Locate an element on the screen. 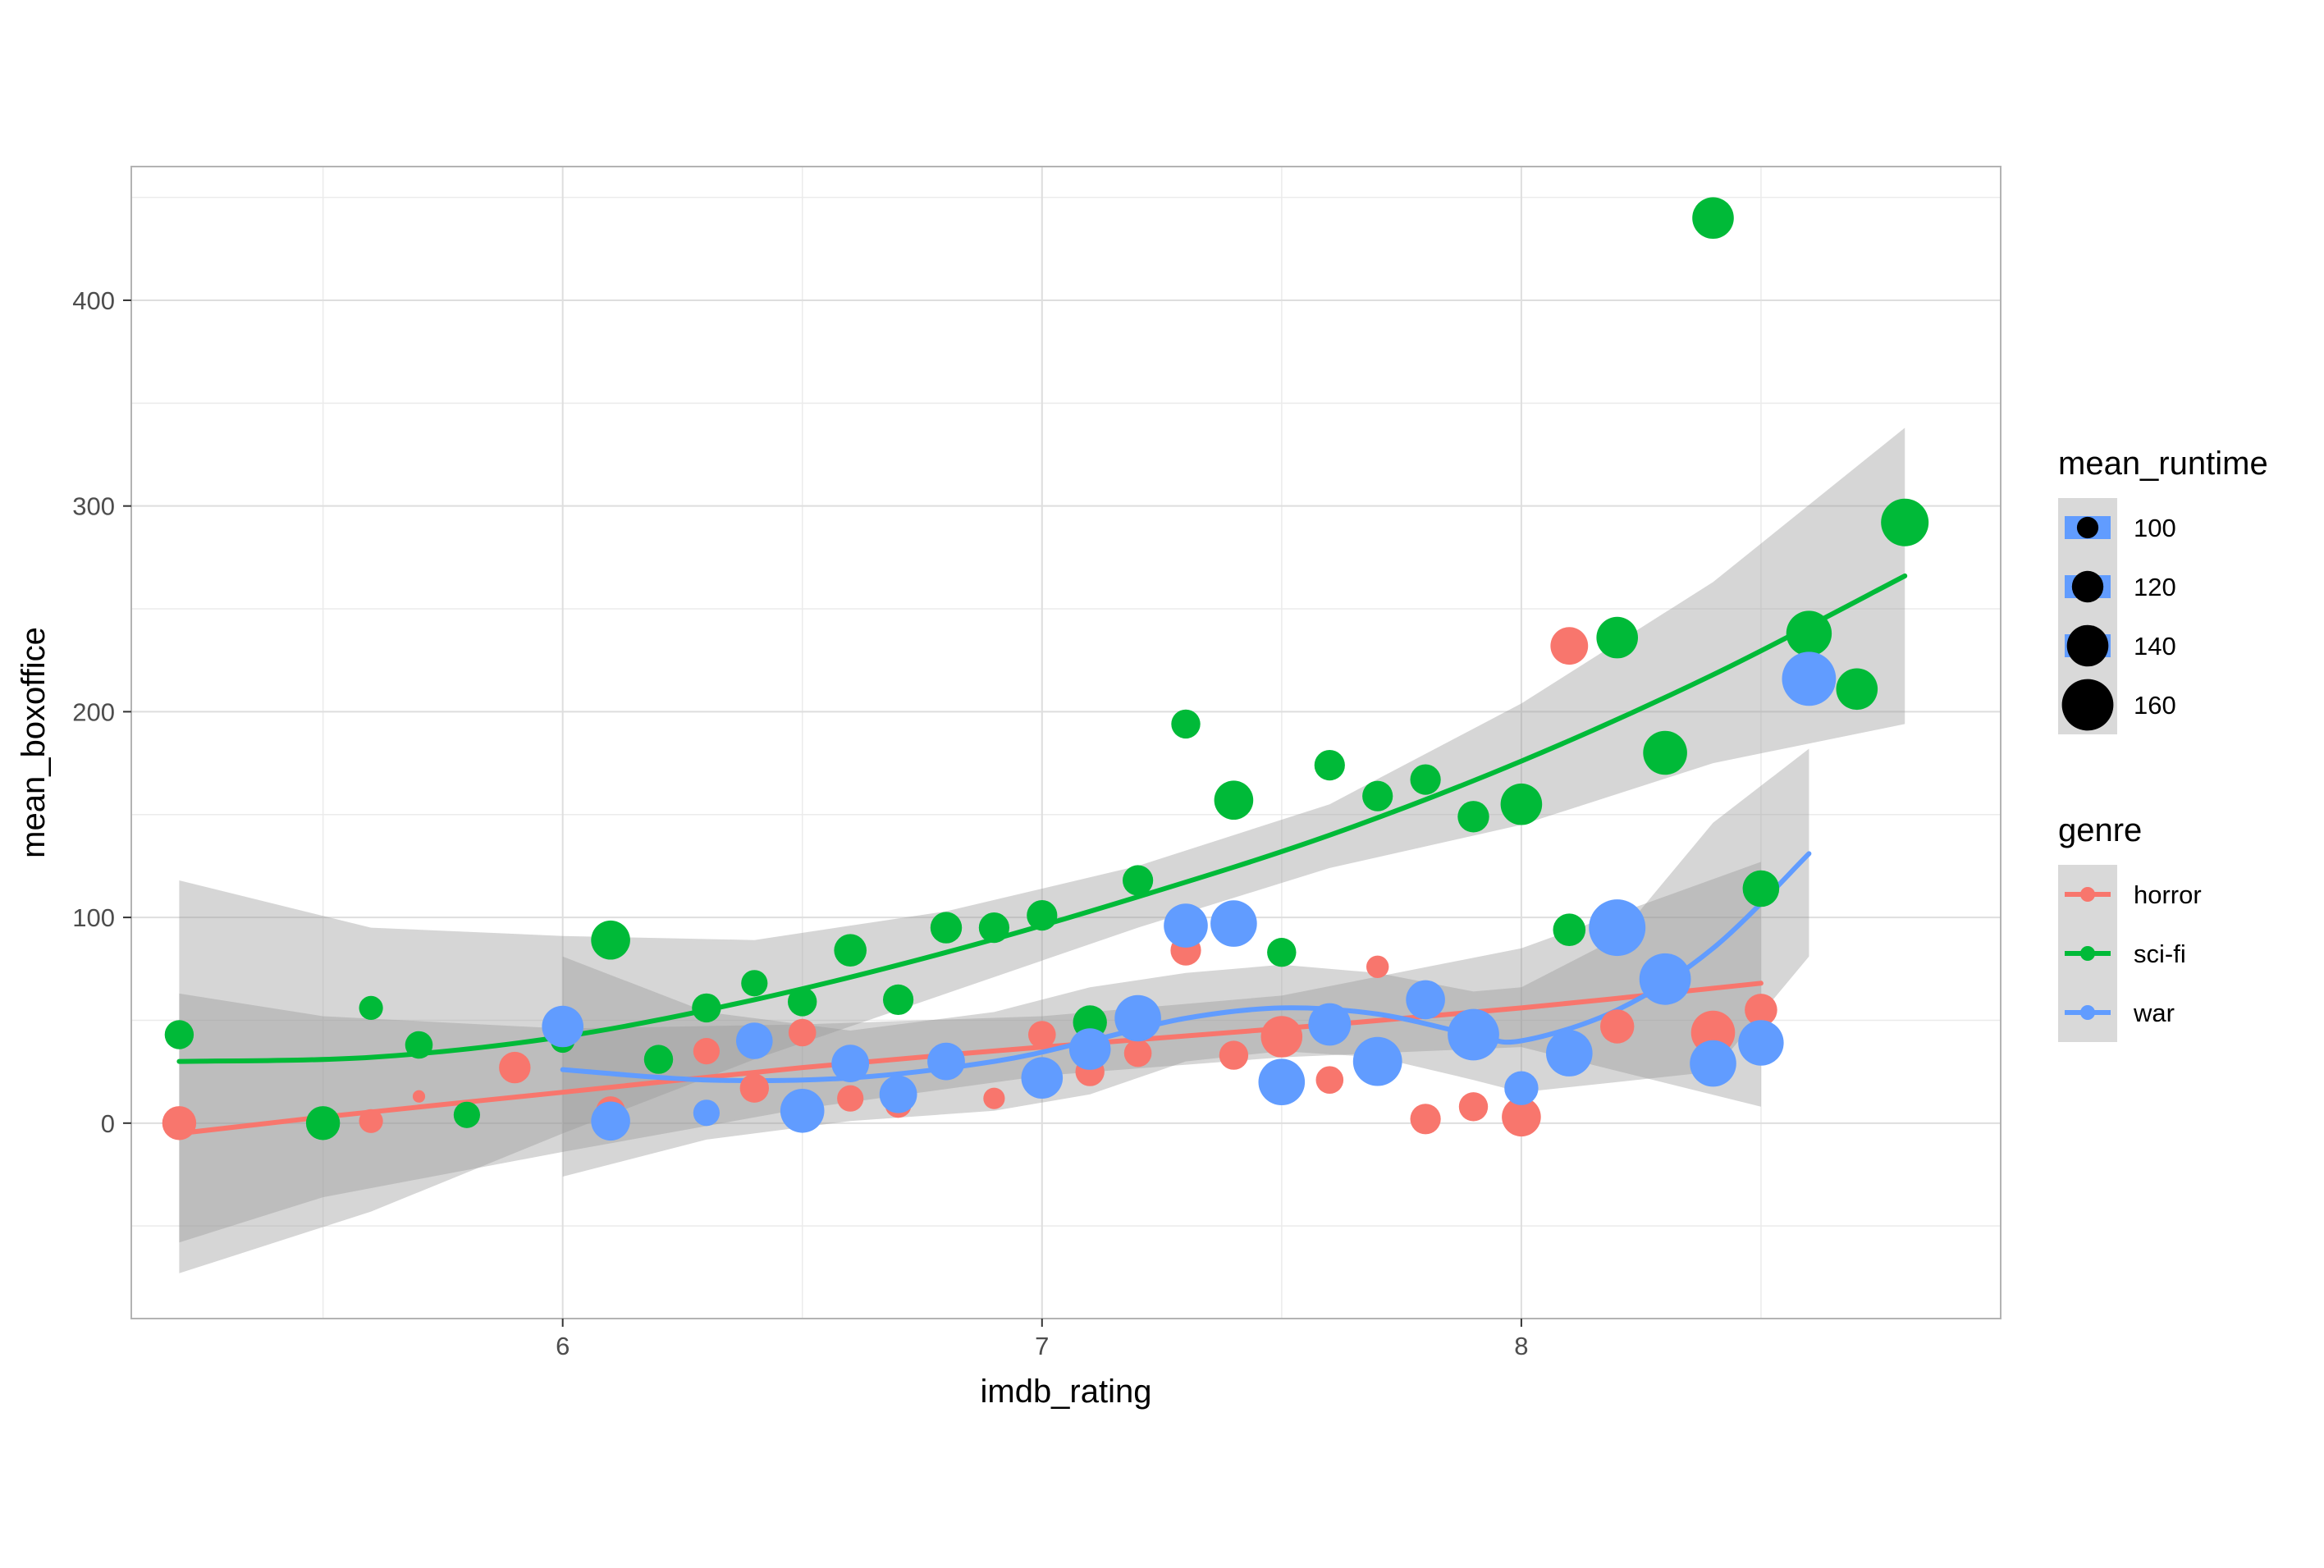 The image size is (2324, 1568). y-tick-label: 200 is located at coordinates (93, 711).